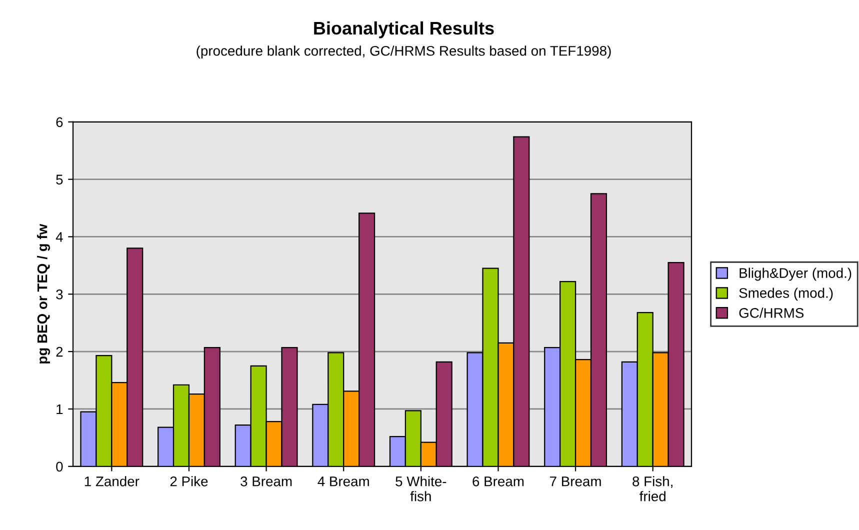 This screenshot has height=530, width=859. I want to click on x-tick-label: 3 Bream, so click(266, 481).